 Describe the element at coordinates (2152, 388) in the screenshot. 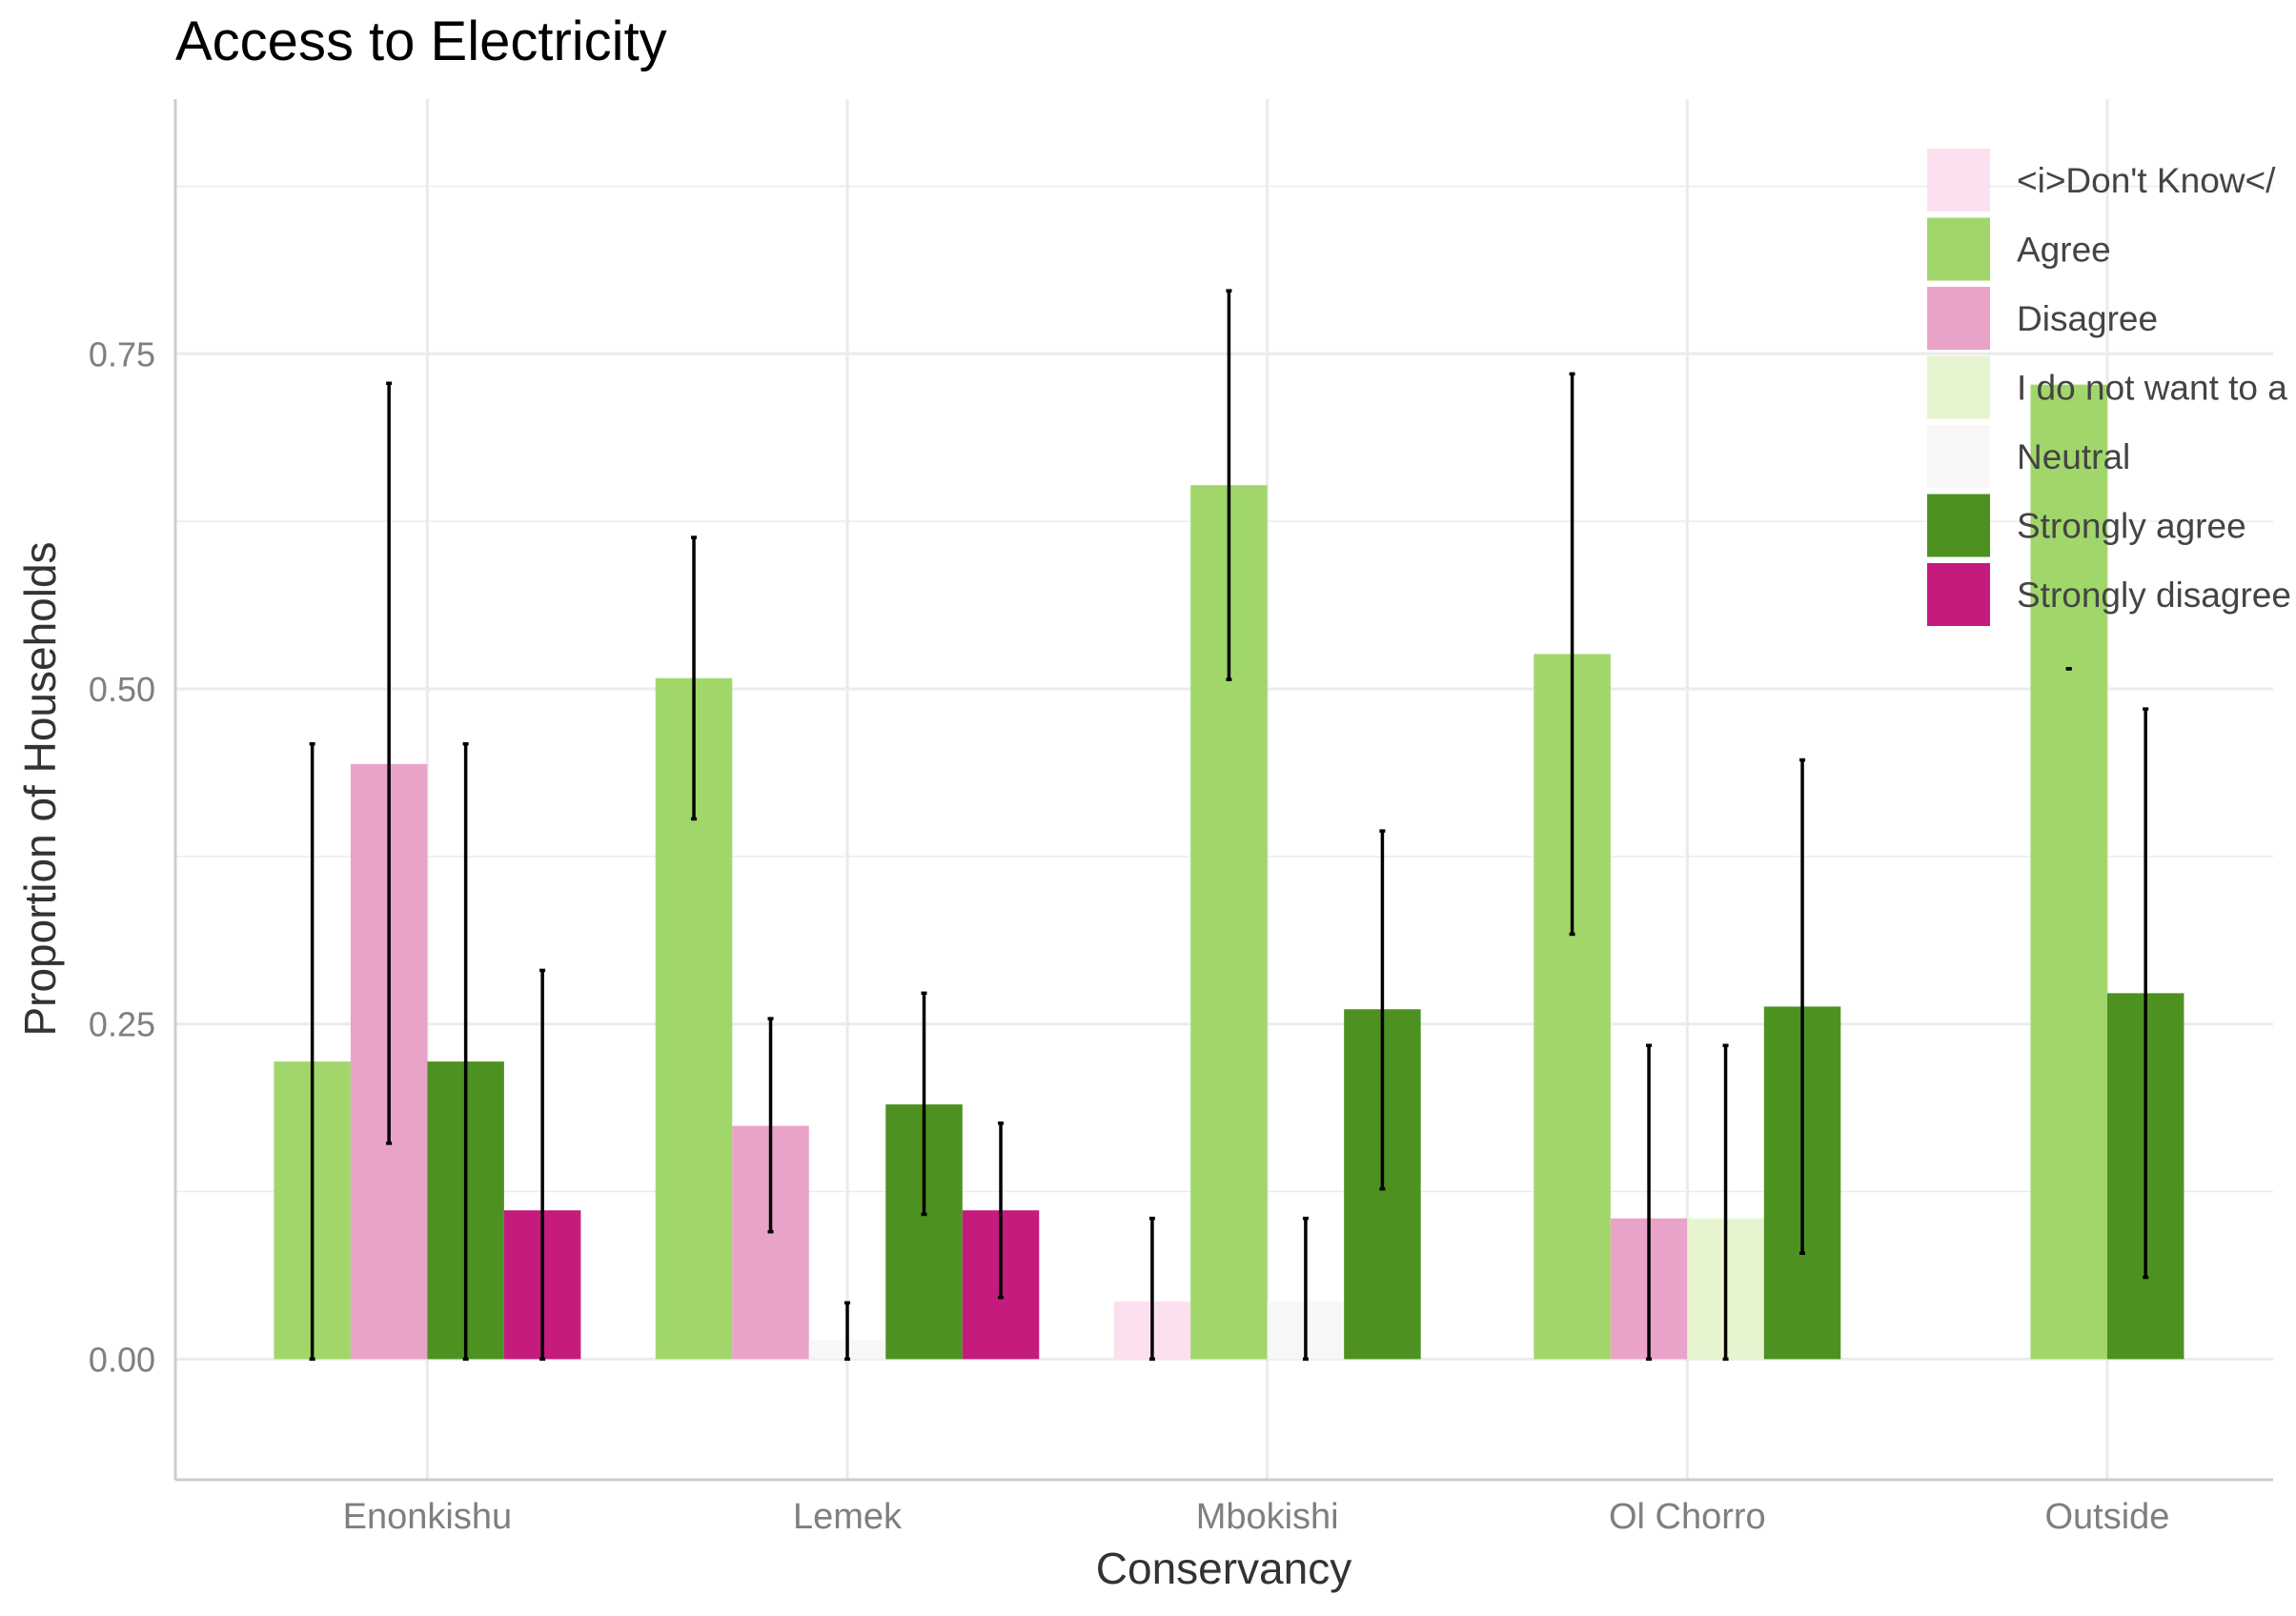

I see `legend-label: I do not want to a` at that location.